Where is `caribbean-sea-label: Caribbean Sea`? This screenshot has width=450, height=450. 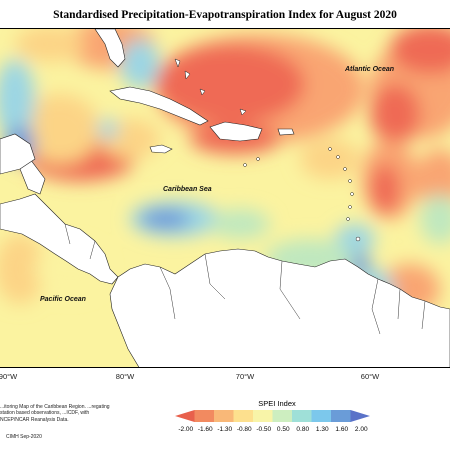
caribbean-sea-label: Caribbean Sea is located at coordinates (187, 189).